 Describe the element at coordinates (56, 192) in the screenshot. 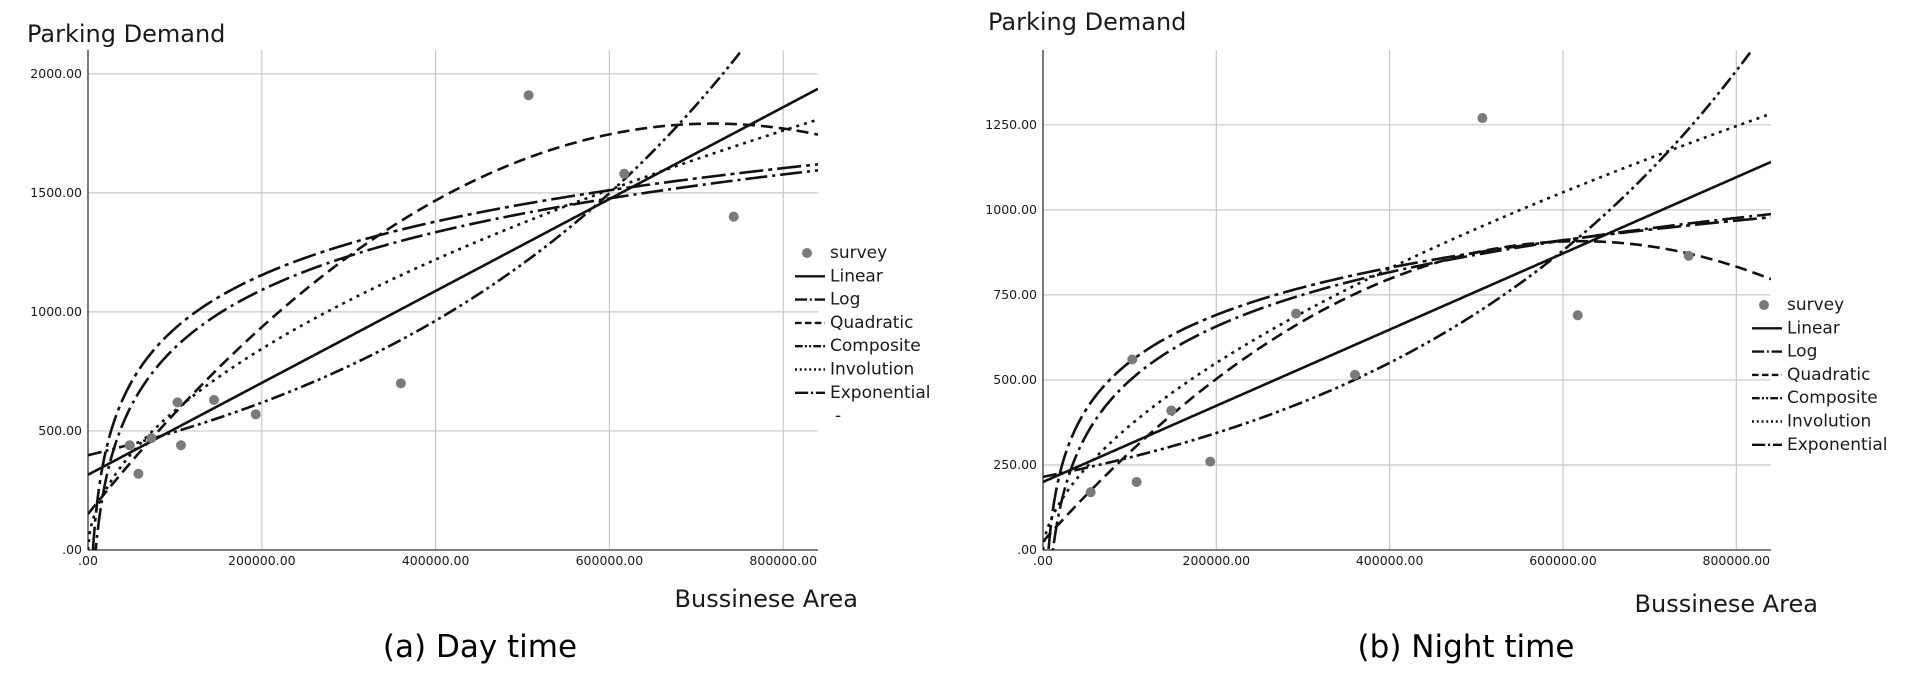

I see `y-tick-label: 1500.00` at that location.